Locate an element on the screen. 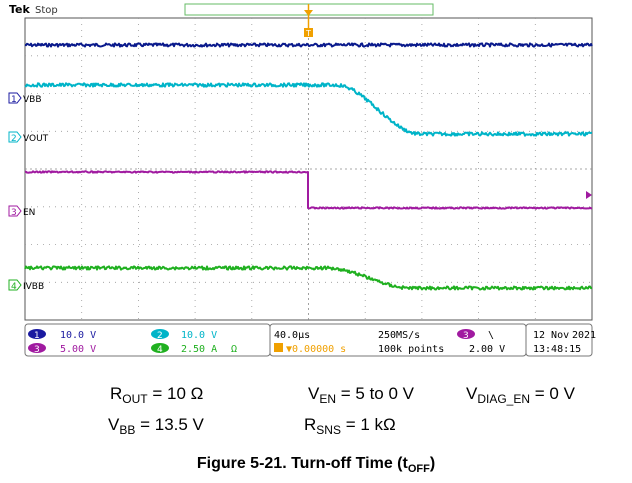  svg-text: 4 is located at coordinates (160, 350).